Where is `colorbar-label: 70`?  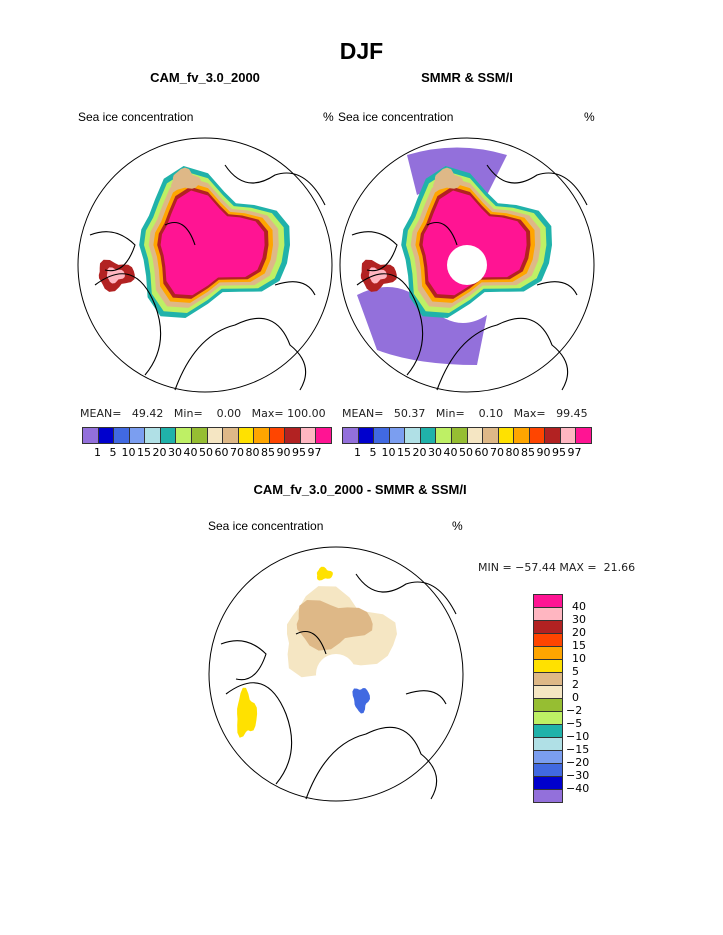
colorbar-label: 70 is located at coordinates (497, 452).